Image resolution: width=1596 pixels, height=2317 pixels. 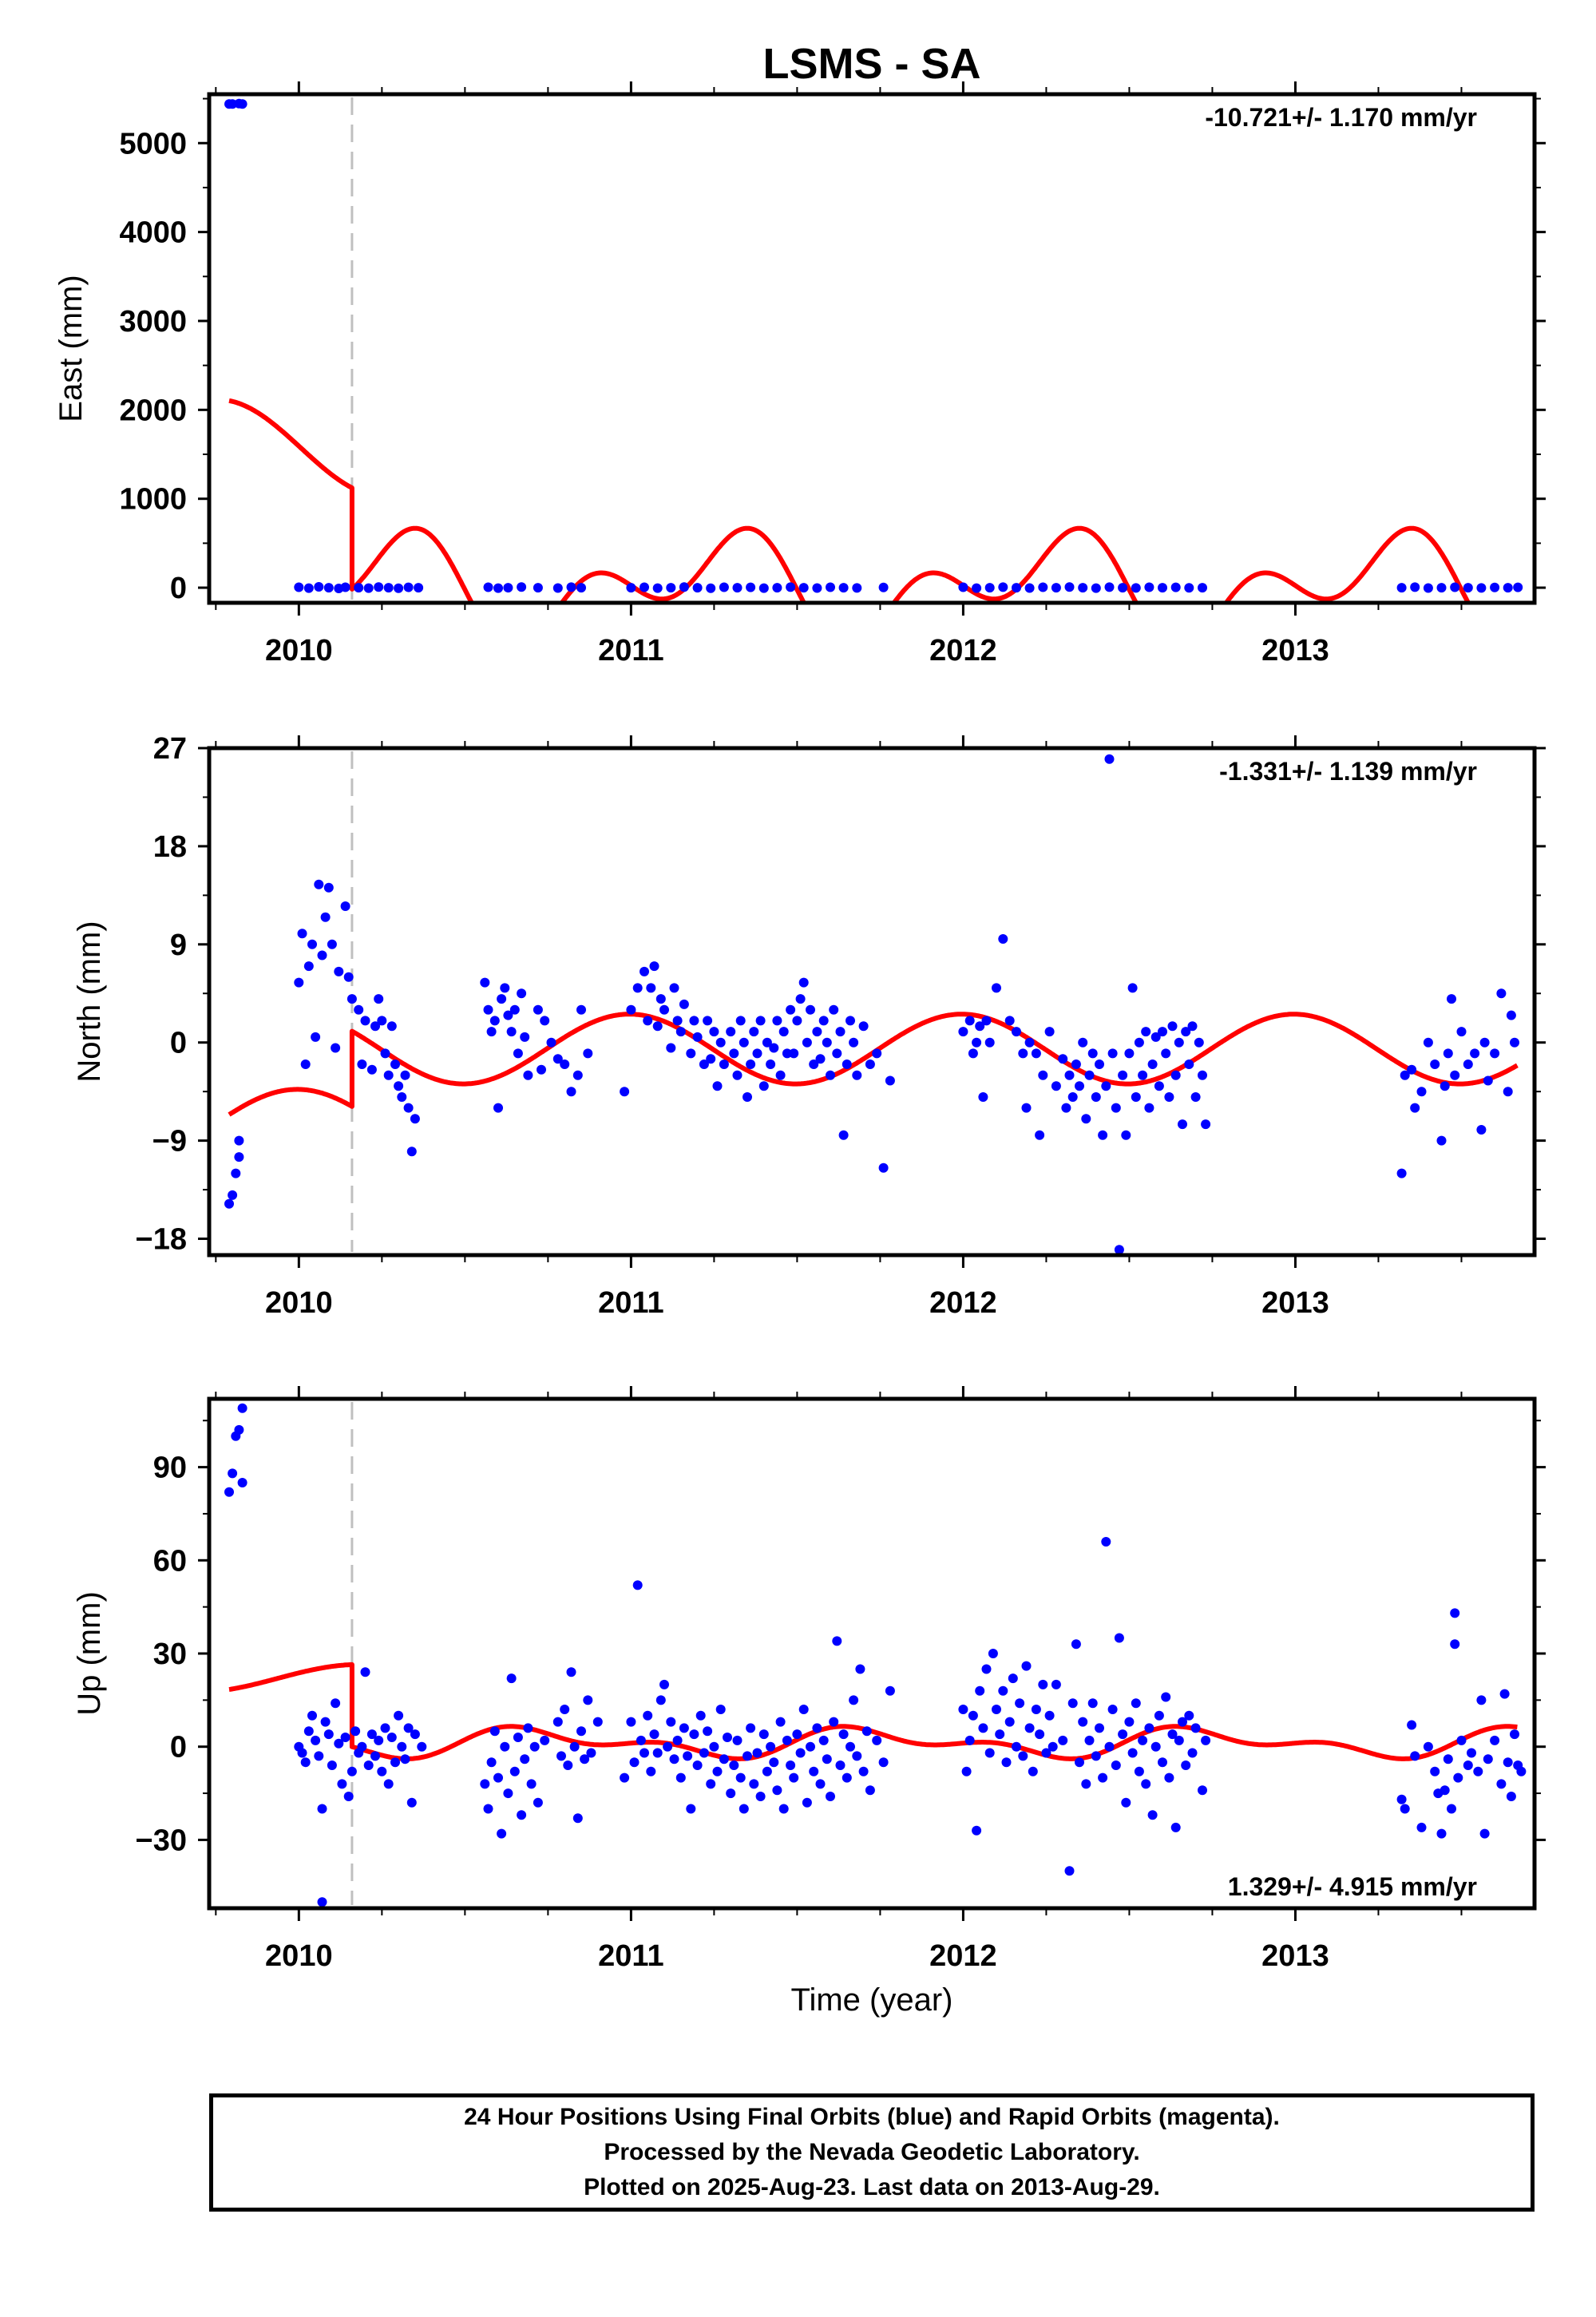 What do you see at coordinates (963, 1956) in the screenshot?
I see `up-xtick-label: 2012` at bounding box center [963, 1956].